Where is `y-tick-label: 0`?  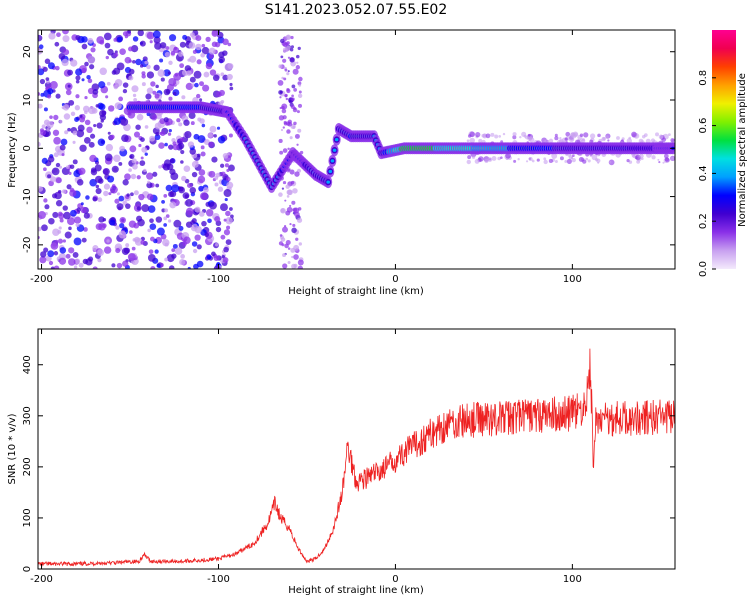 y-tick-label: 0 is located at coordinates (27, 148).